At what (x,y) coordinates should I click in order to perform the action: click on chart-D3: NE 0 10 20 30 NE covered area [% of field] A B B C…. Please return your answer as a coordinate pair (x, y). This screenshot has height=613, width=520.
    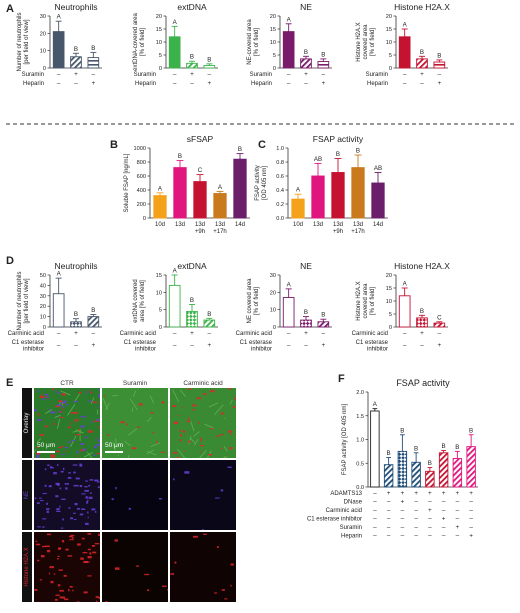
    Looking at the image, I should click on (284, 307).